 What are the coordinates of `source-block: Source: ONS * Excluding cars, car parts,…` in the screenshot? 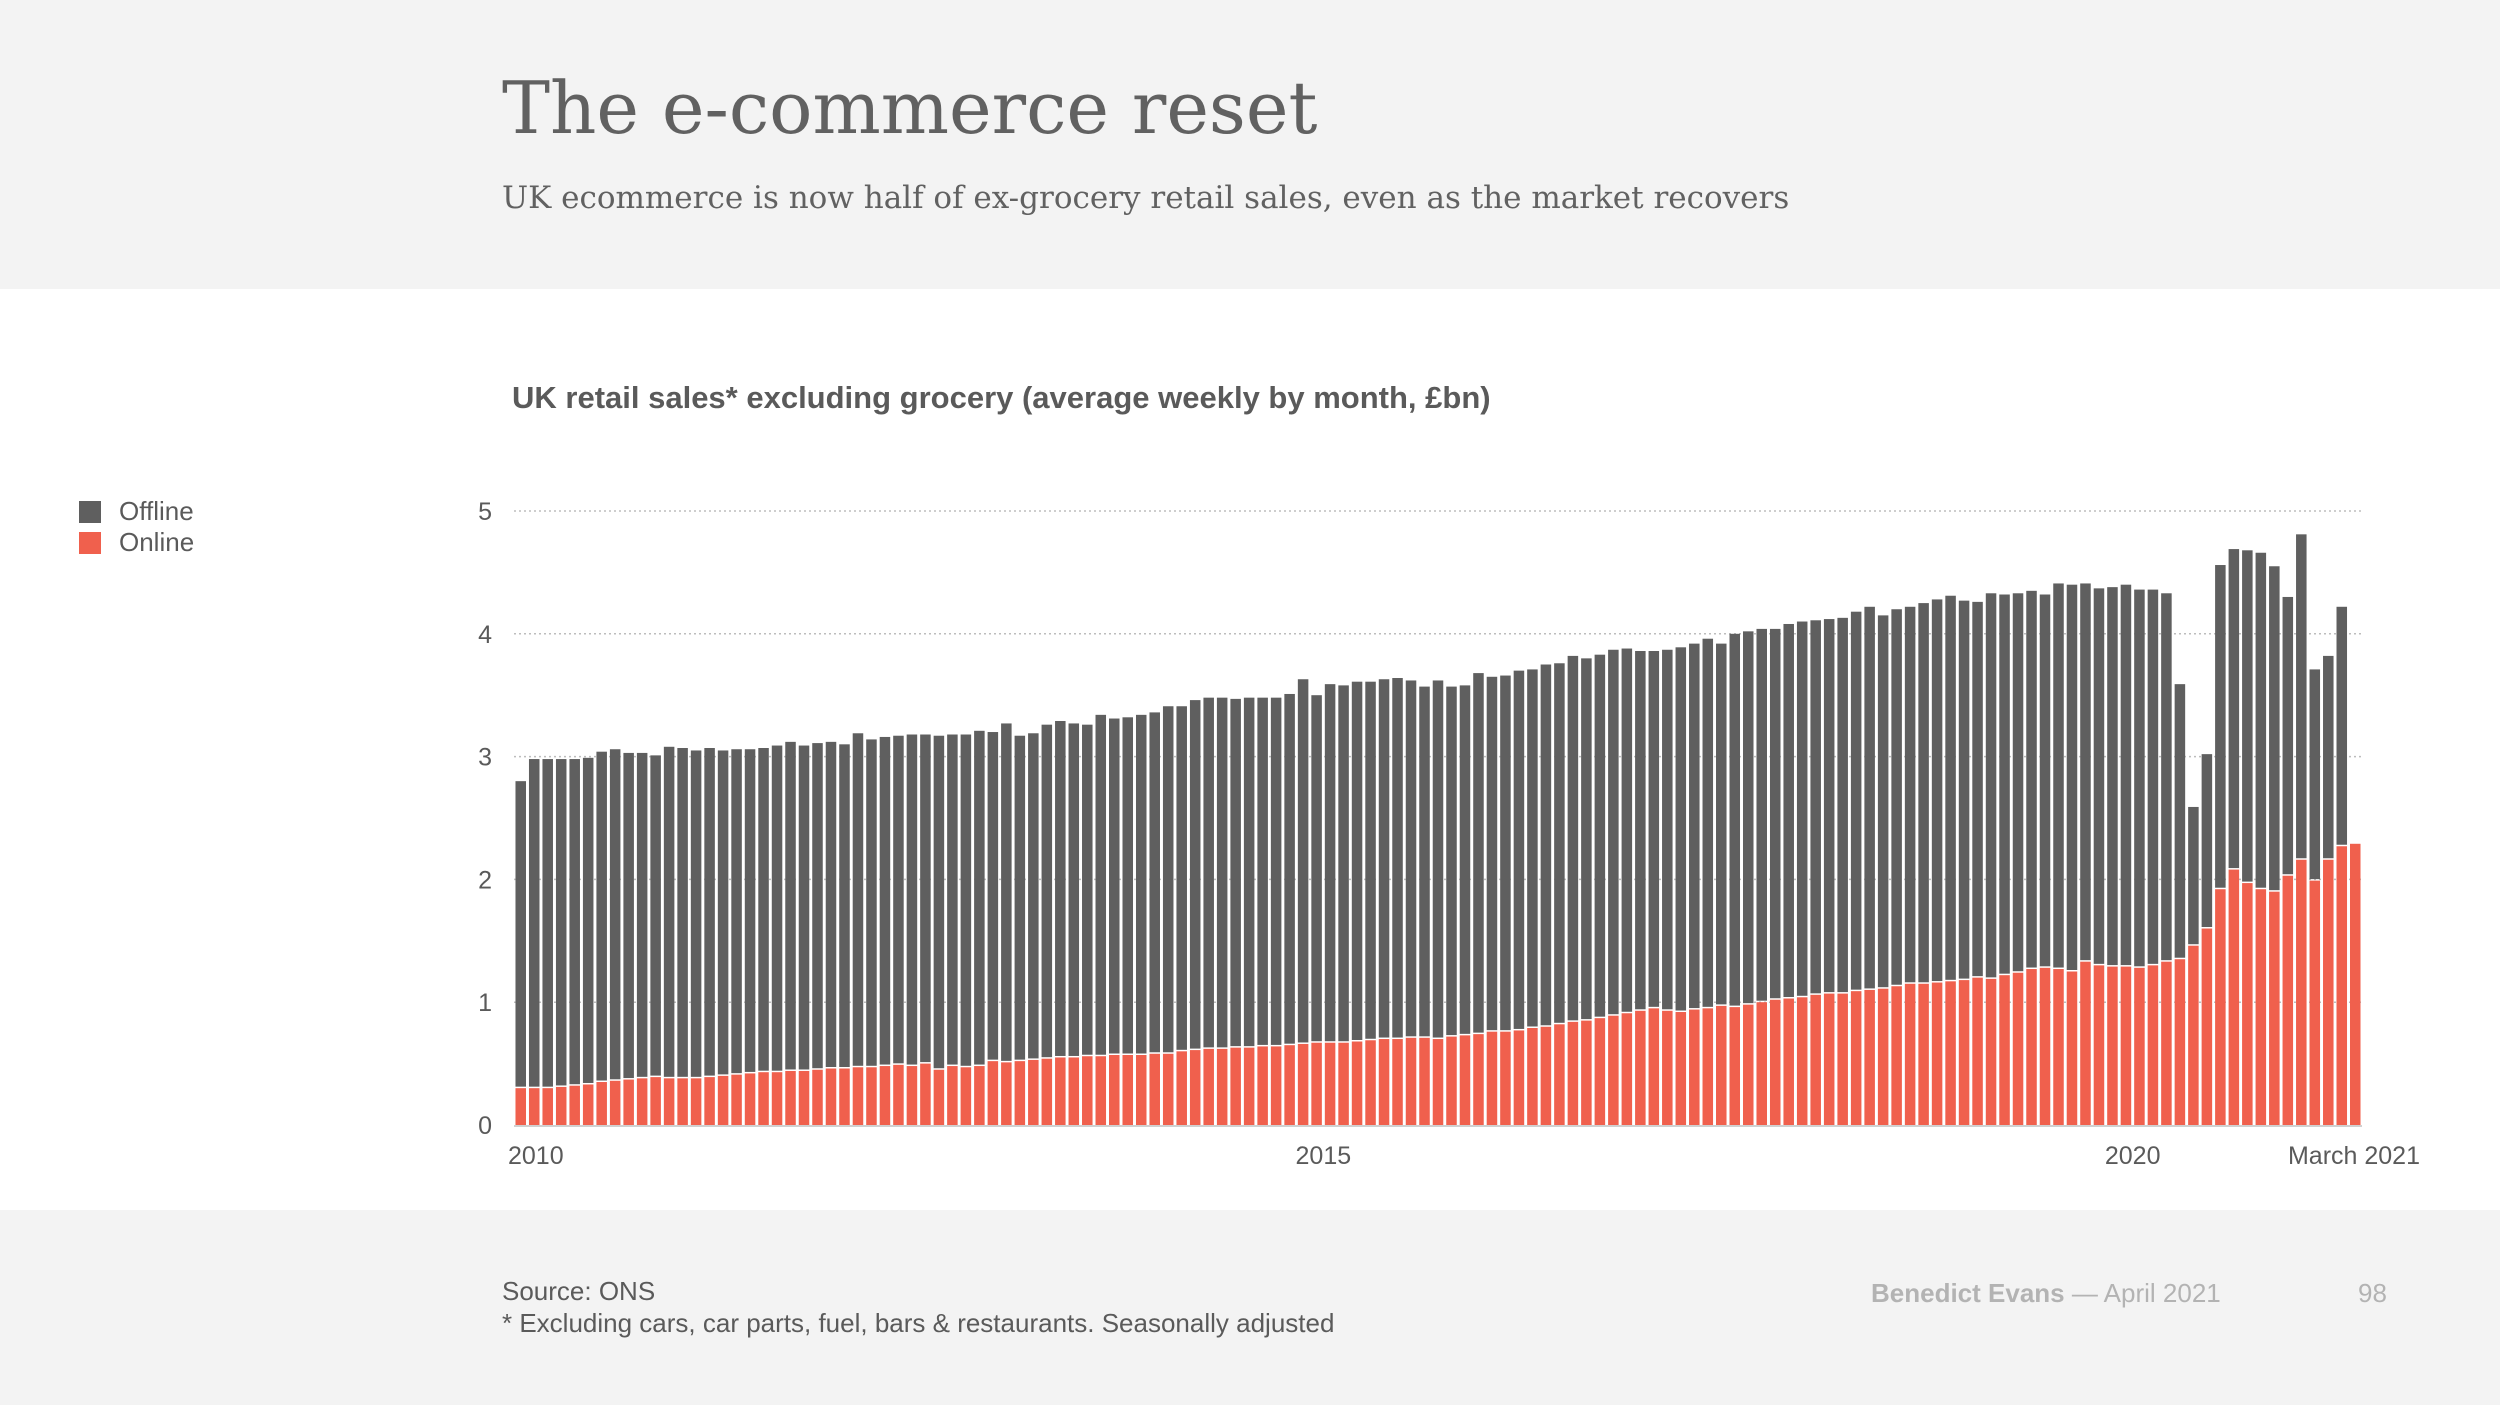 It's located at (918, 1307).